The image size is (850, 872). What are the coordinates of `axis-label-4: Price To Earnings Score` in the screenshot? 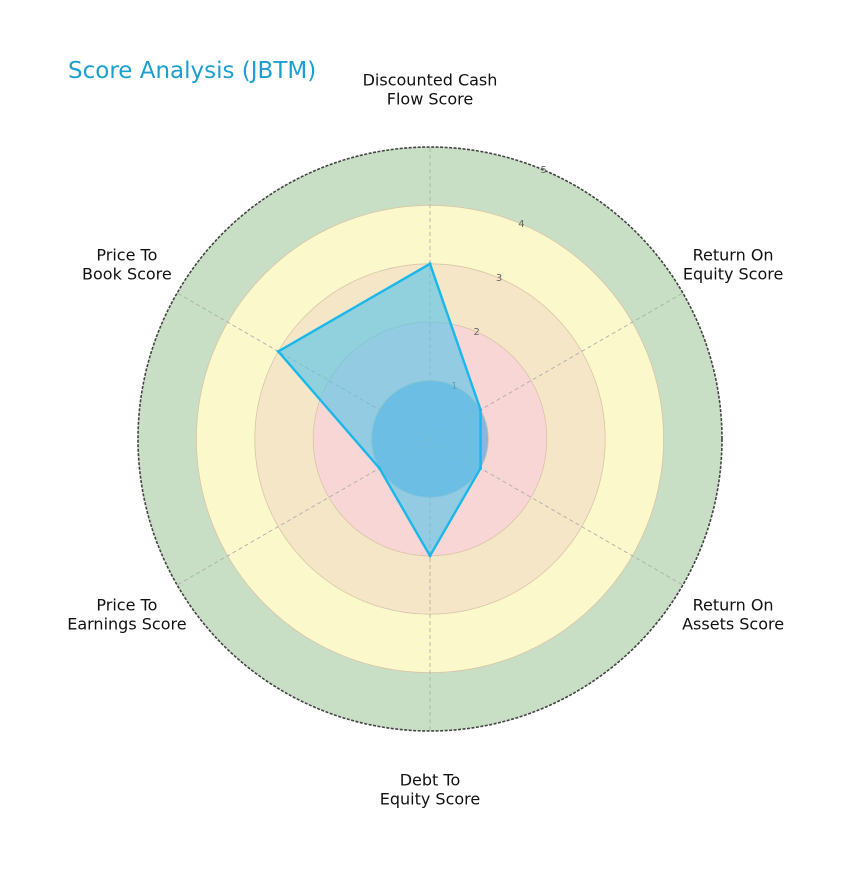 It's located at (126, 615).